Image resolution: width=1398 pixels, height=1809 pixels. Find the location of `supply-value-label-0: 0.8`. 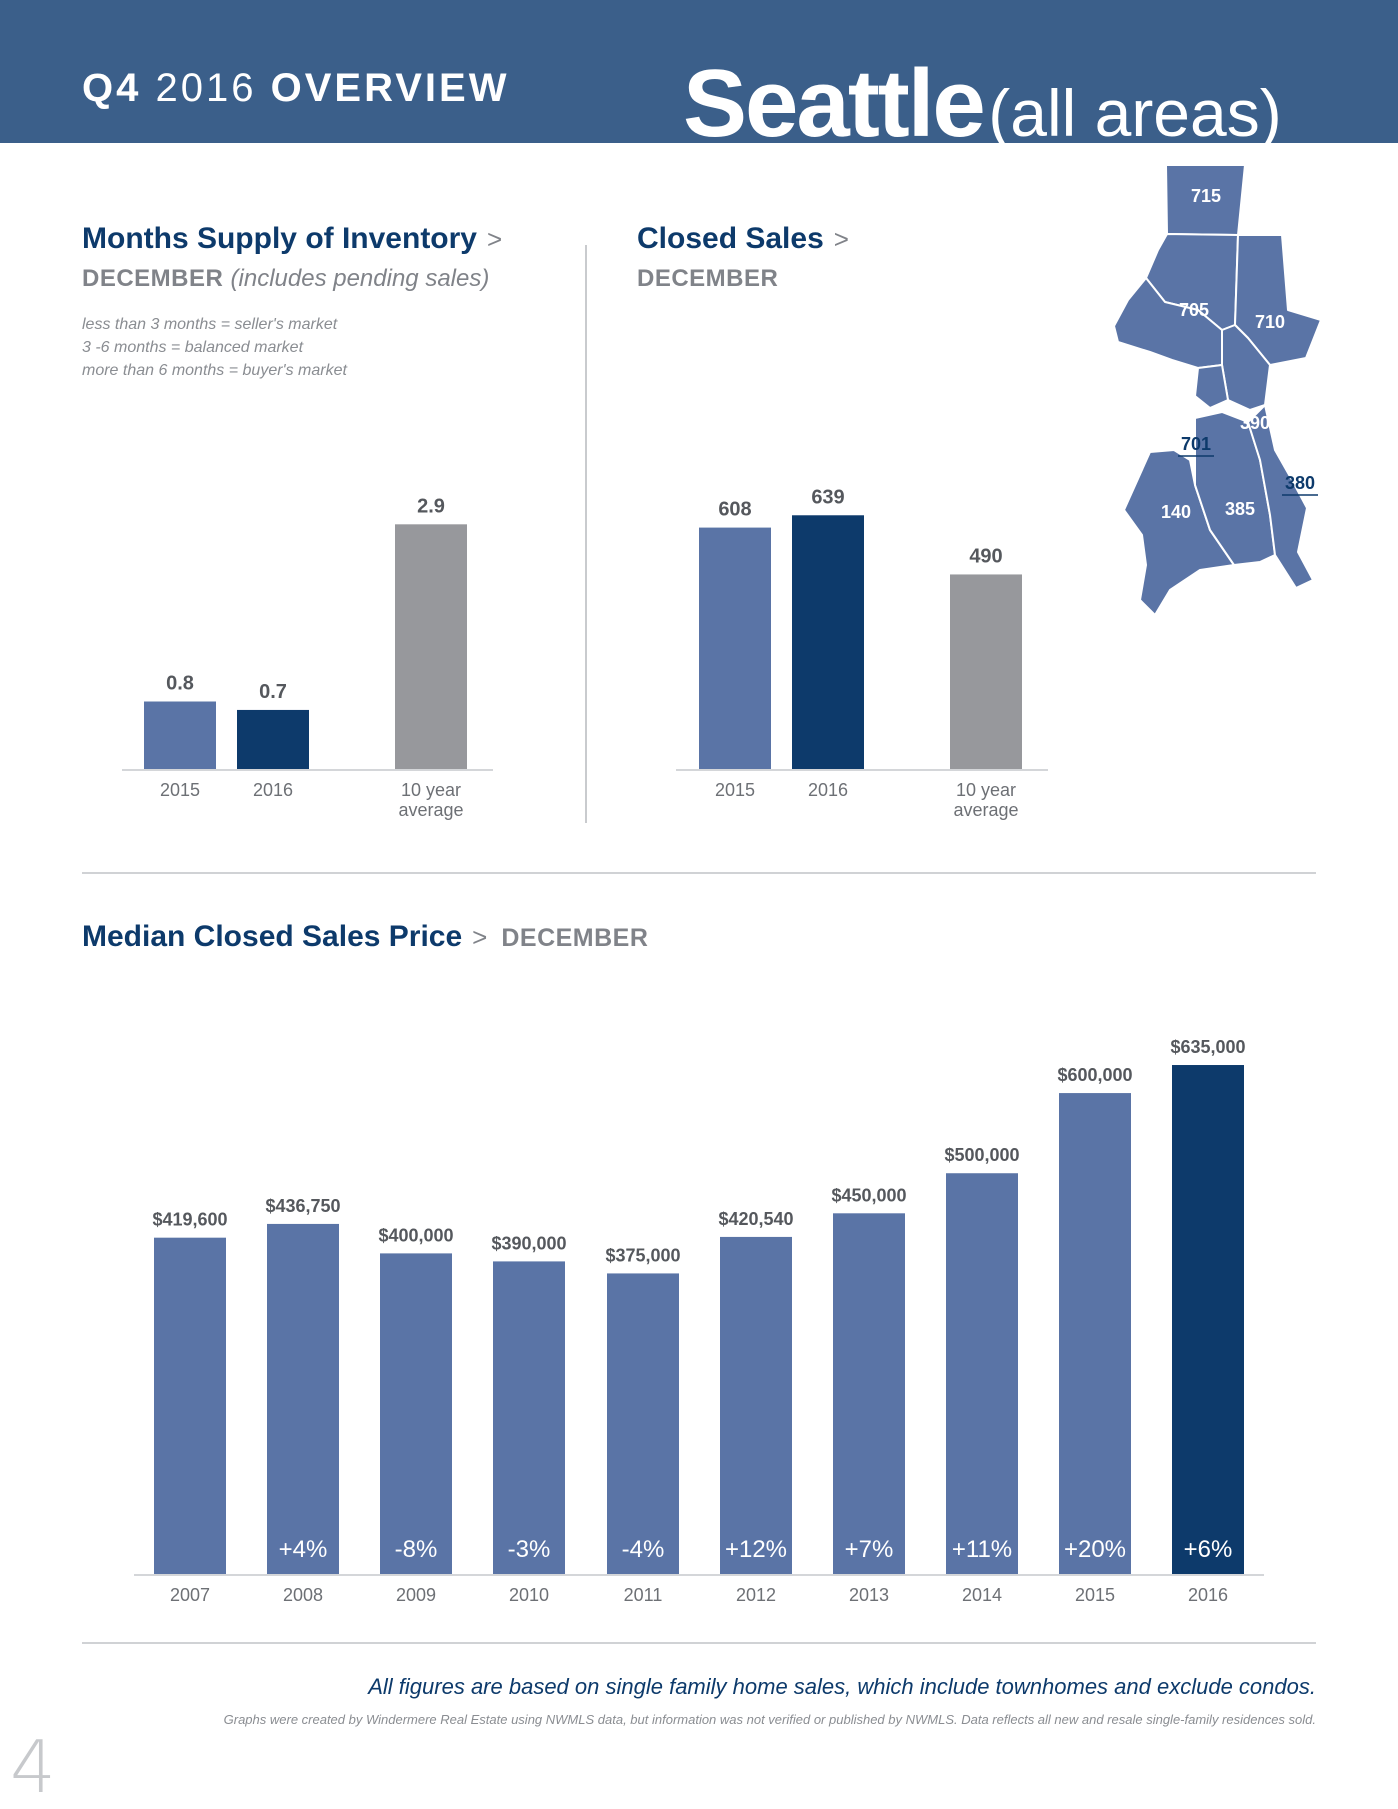

supply-value-label-0: 0.8 is located at coordinates (180, 684).